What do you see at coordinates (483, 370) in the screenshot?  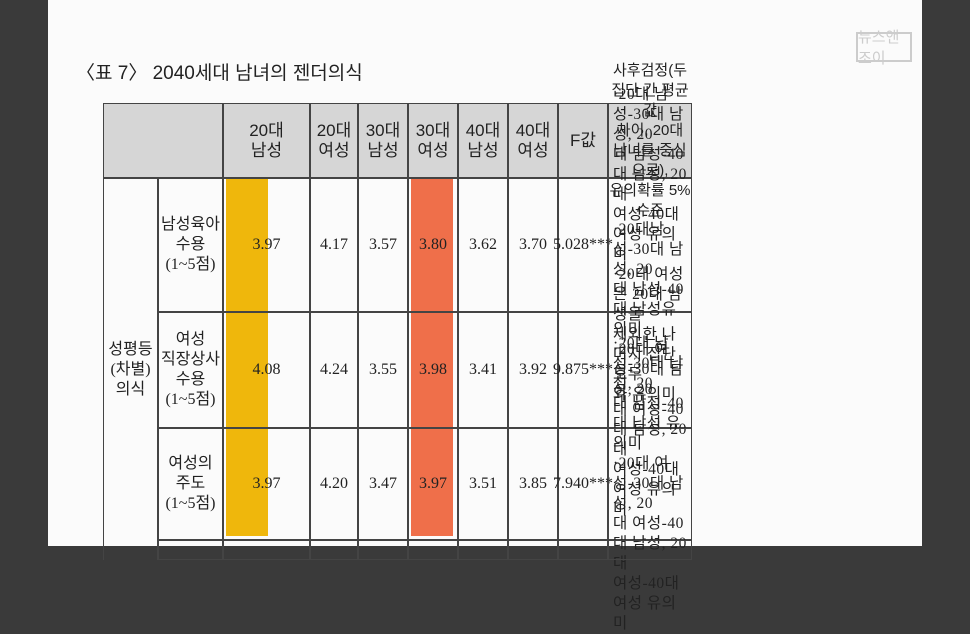 I see `value-cell: 3.41` at bounding box center [483, 370].